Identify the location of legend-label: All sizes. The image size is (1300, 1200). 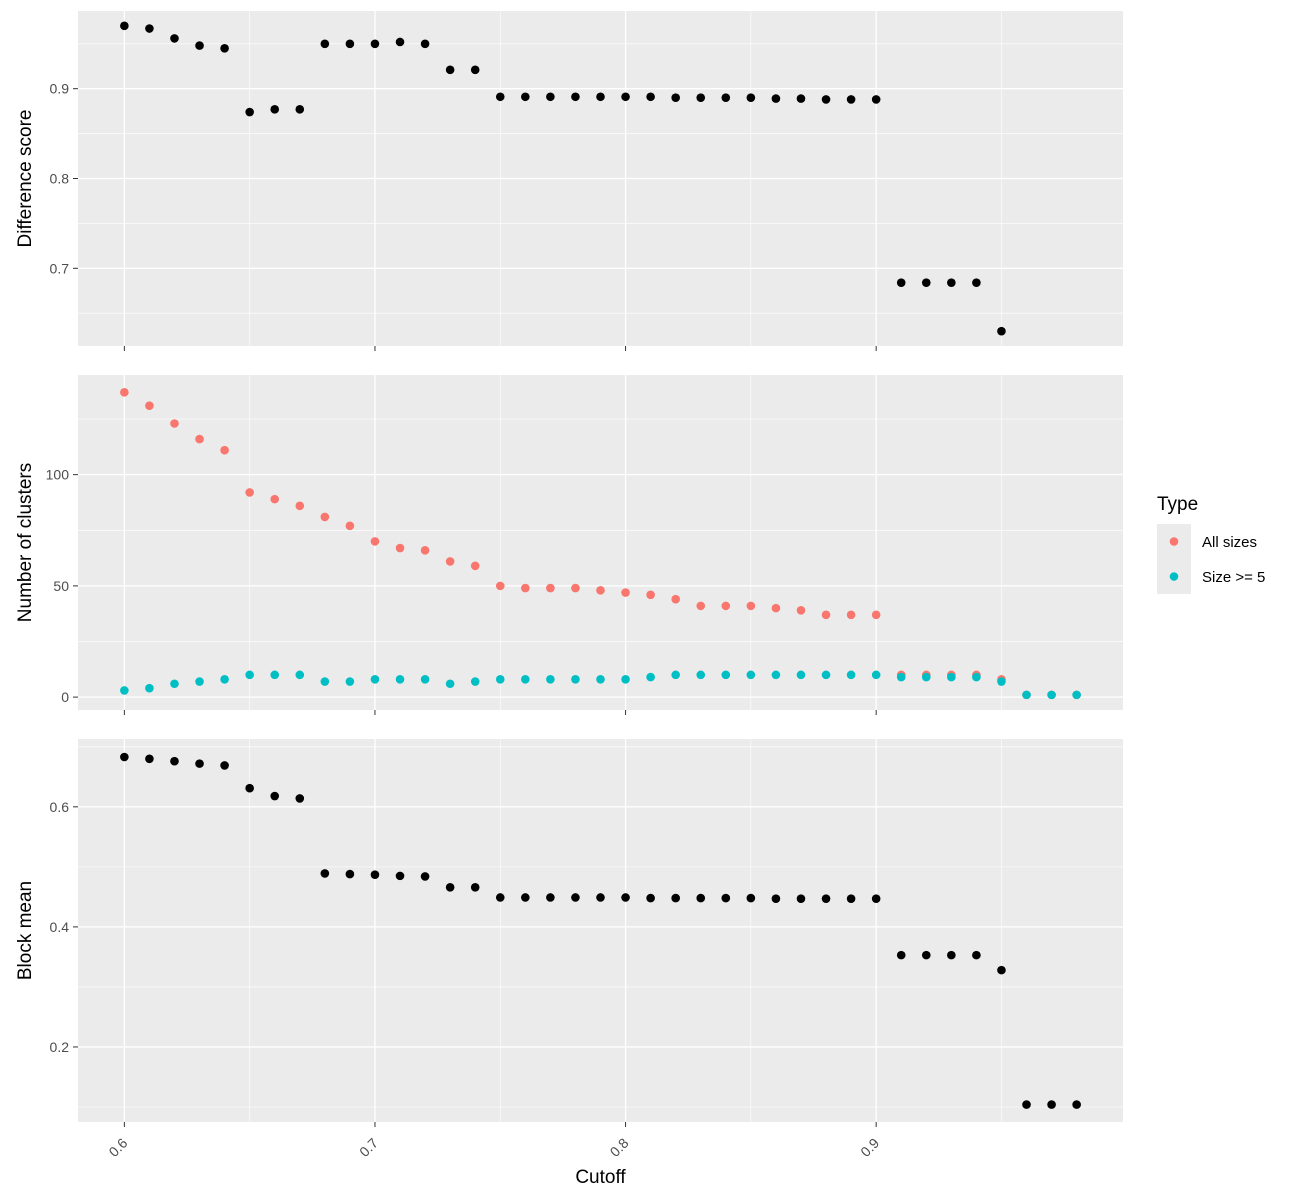
(1229, 542).